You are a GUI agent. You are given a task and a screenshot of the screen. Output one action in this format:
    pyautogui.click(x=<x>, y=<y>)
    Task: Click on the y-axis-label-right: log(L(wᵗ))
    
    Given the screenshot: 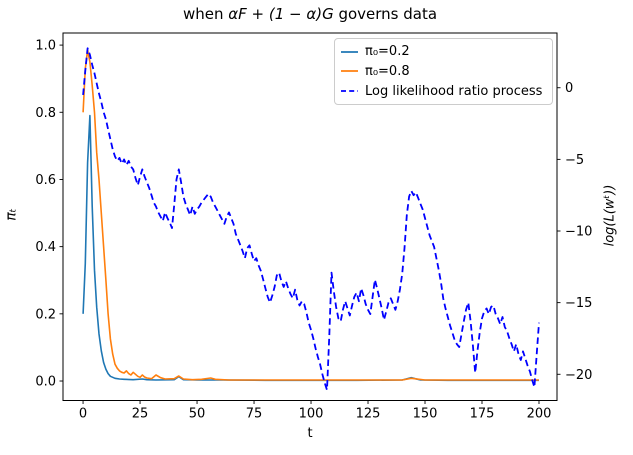 What is the action you would take?
    pyautogui.click(x=610, y=215)
    